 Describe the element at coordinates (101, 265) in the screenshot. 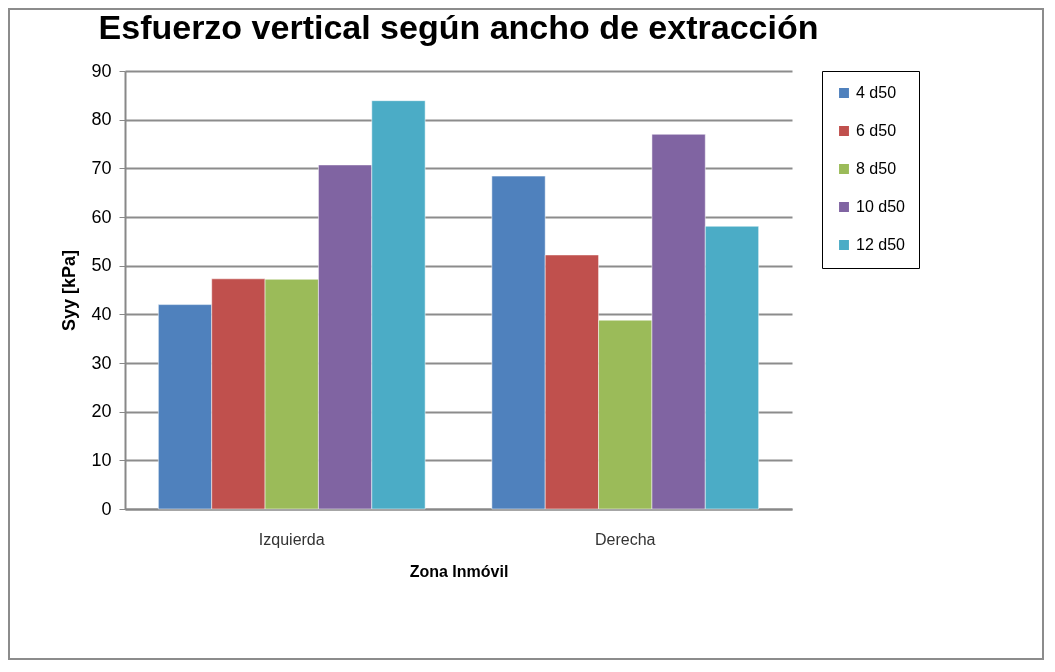

I see `y-tick-label: 50` at that location.